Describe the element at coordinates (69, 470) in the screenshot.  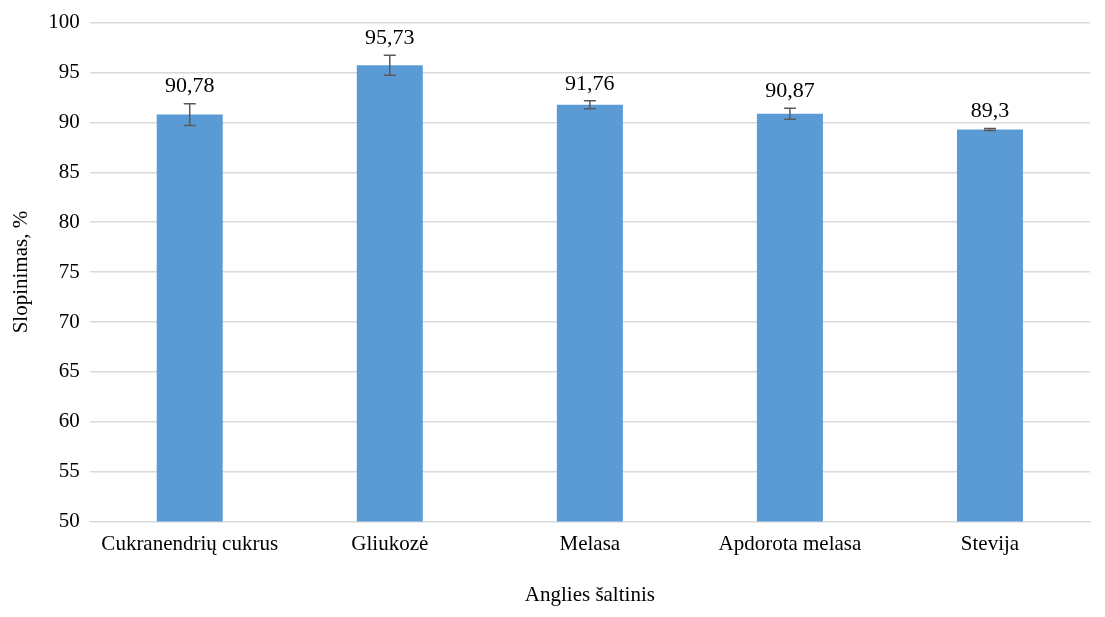
I see `y-tick-label: 55` at that location.